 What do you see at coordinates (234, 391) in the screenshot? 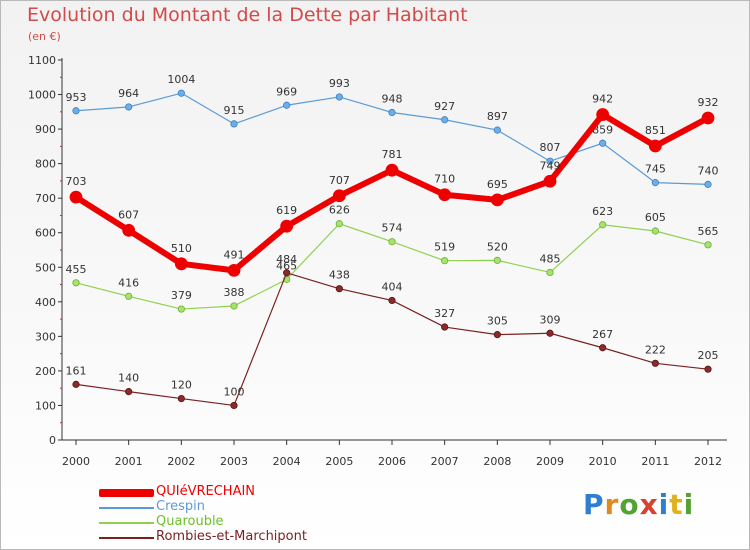
I see `data-label-rombies-et-marchipont: 100` at bounding box center [234, 391].